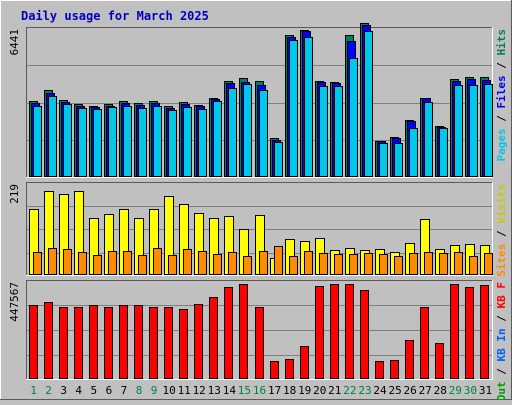  Describe the element at coordinates (470, 390) in the screenshot. I see `x-tick-label: 30` at that location.